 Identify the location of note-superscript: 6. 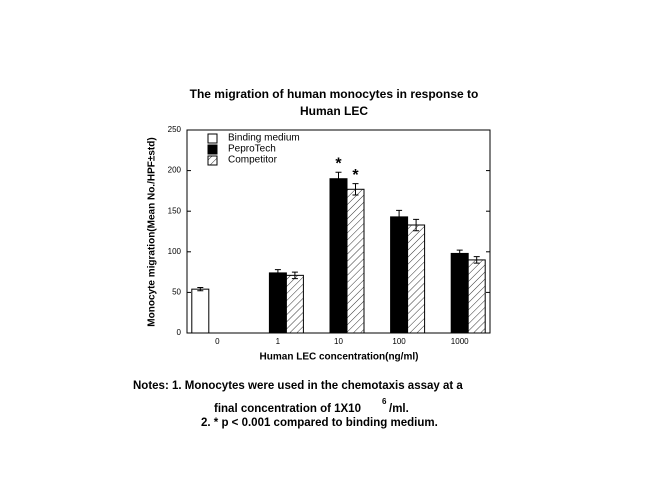
(384, 401).